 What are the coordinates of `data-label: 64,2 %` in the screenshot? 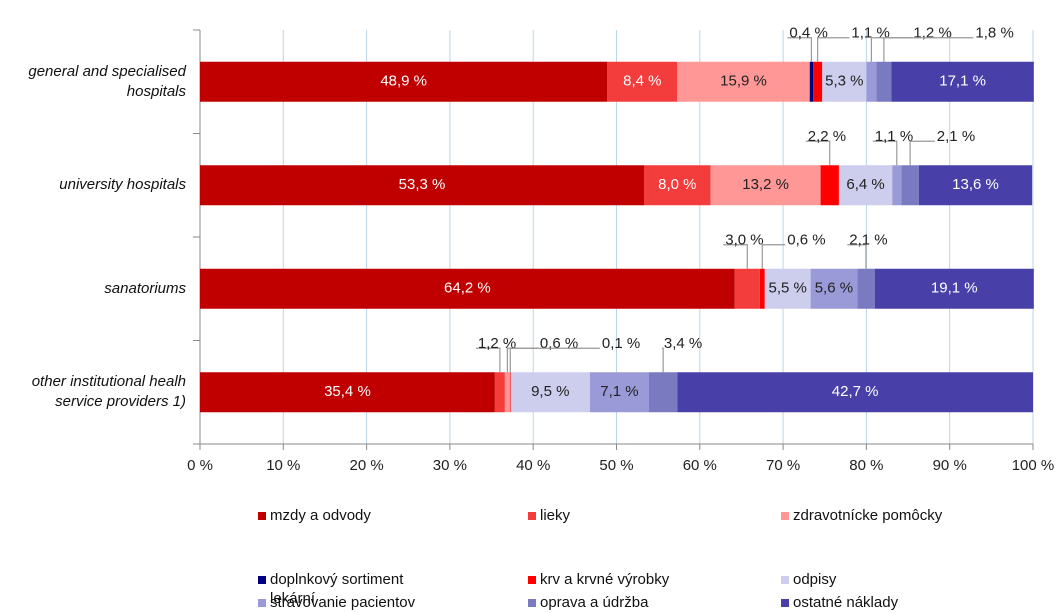 It's located at (467, 288).